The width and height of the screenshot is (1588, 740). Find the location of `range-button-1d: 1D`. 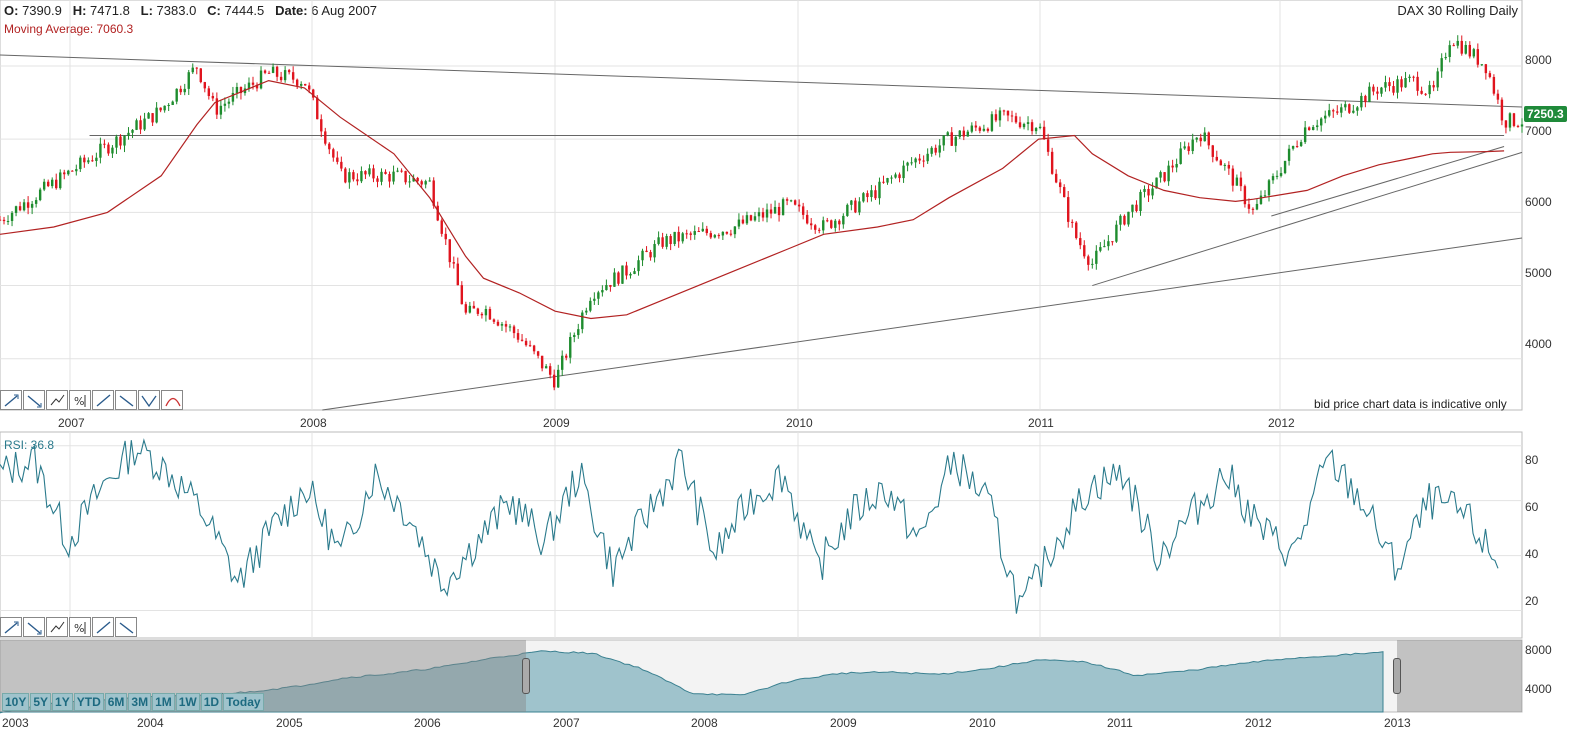

range-button-1d: 1D is located at coordinates (211, 702).